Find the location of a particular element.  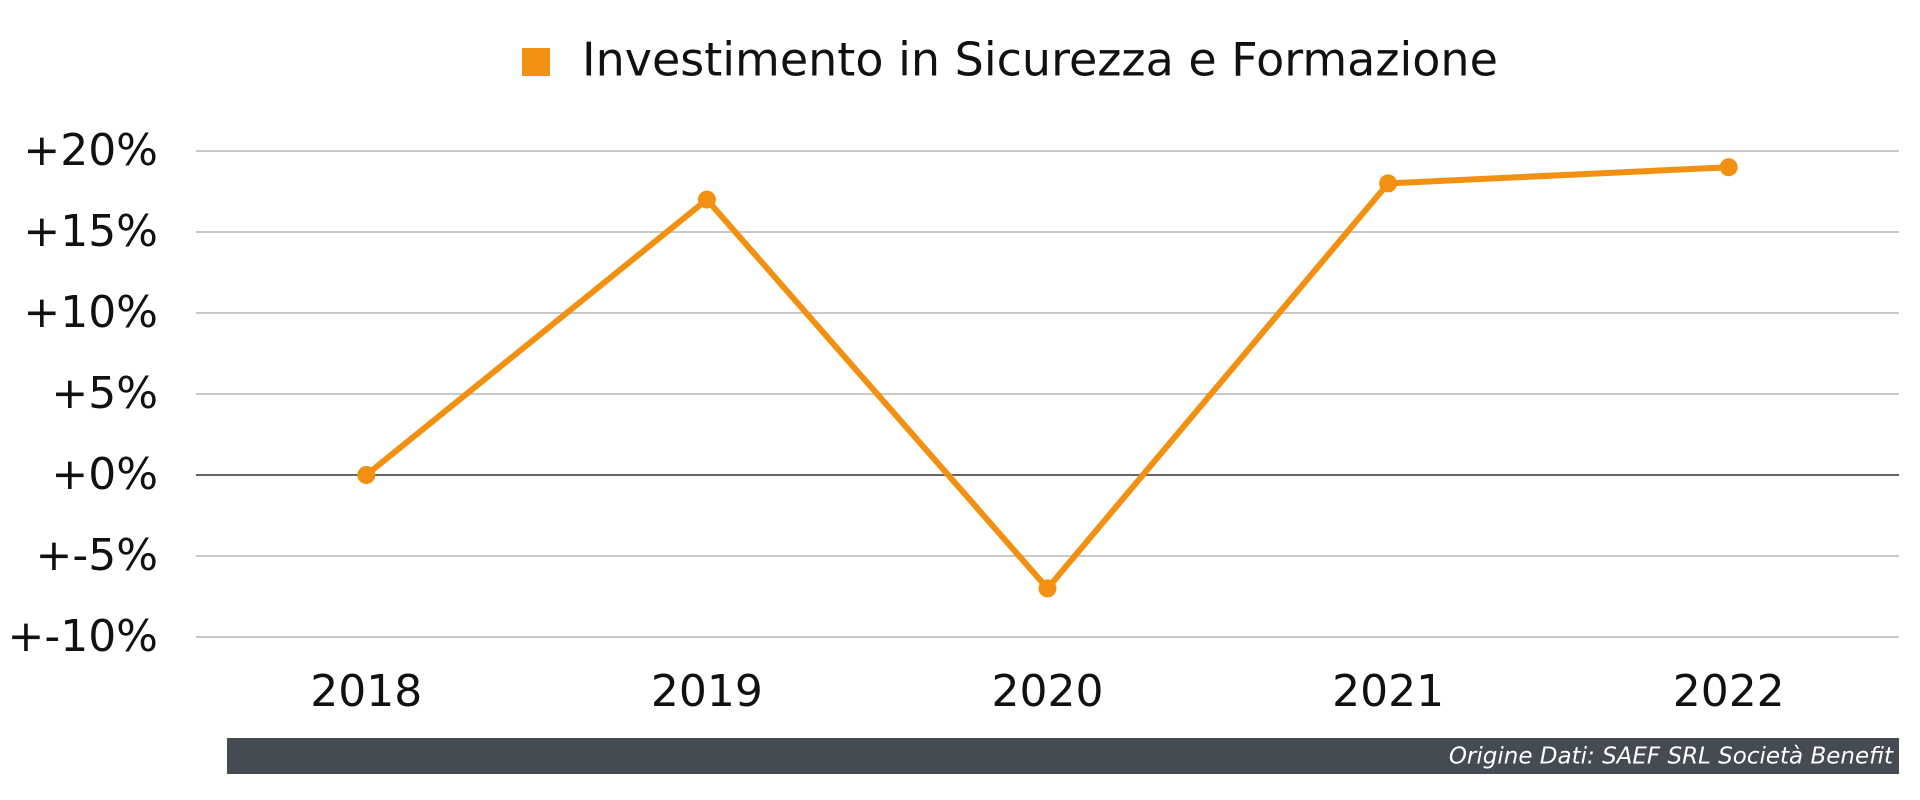

y-tick-label: +10% is located at coordinates (90, 312).